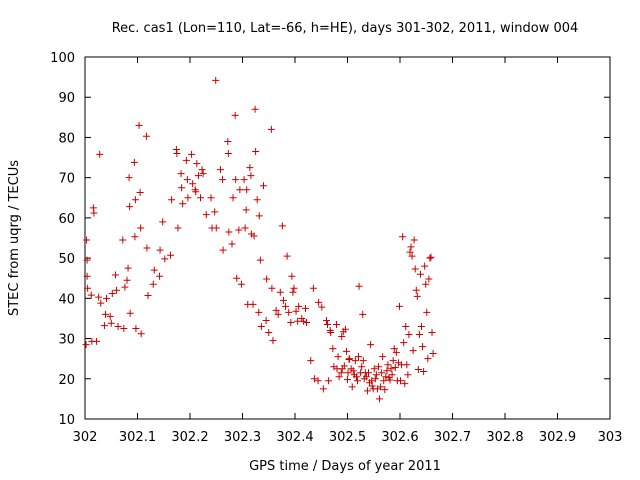 The width and height of the screenshot is (640, 480). I want to click on x-tick-label: 302.8, so click(504, 437).